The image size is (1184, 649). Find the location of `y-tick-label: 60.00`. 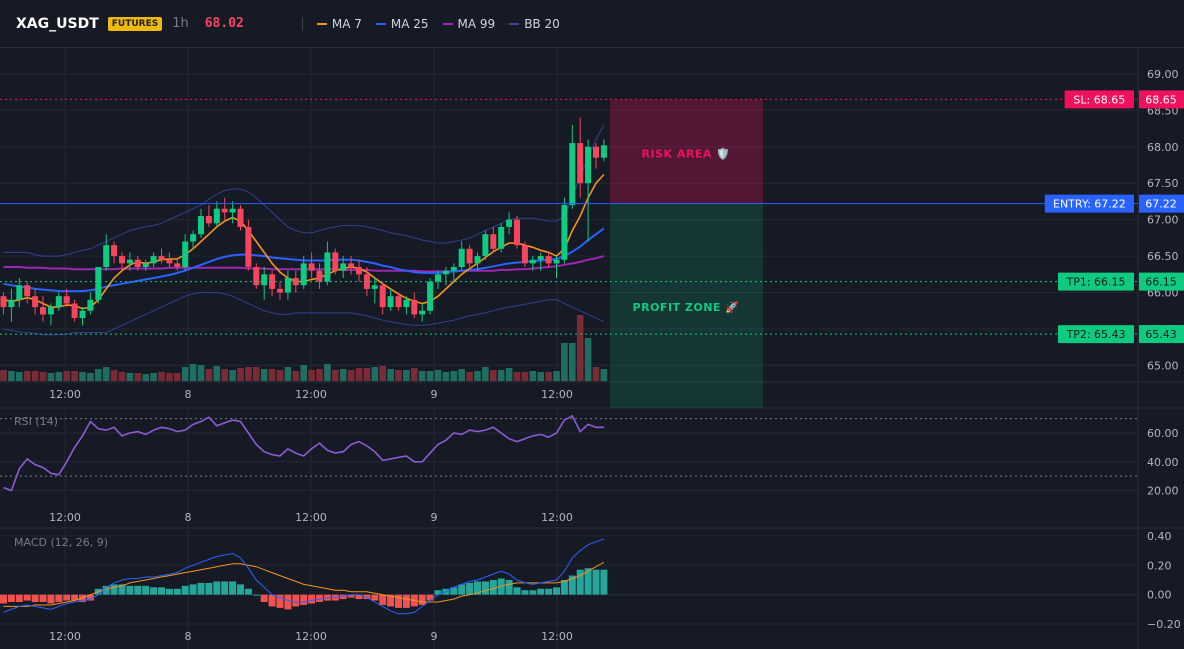

y-tick-label: 60.00 is located at coordinates (1163, 433).